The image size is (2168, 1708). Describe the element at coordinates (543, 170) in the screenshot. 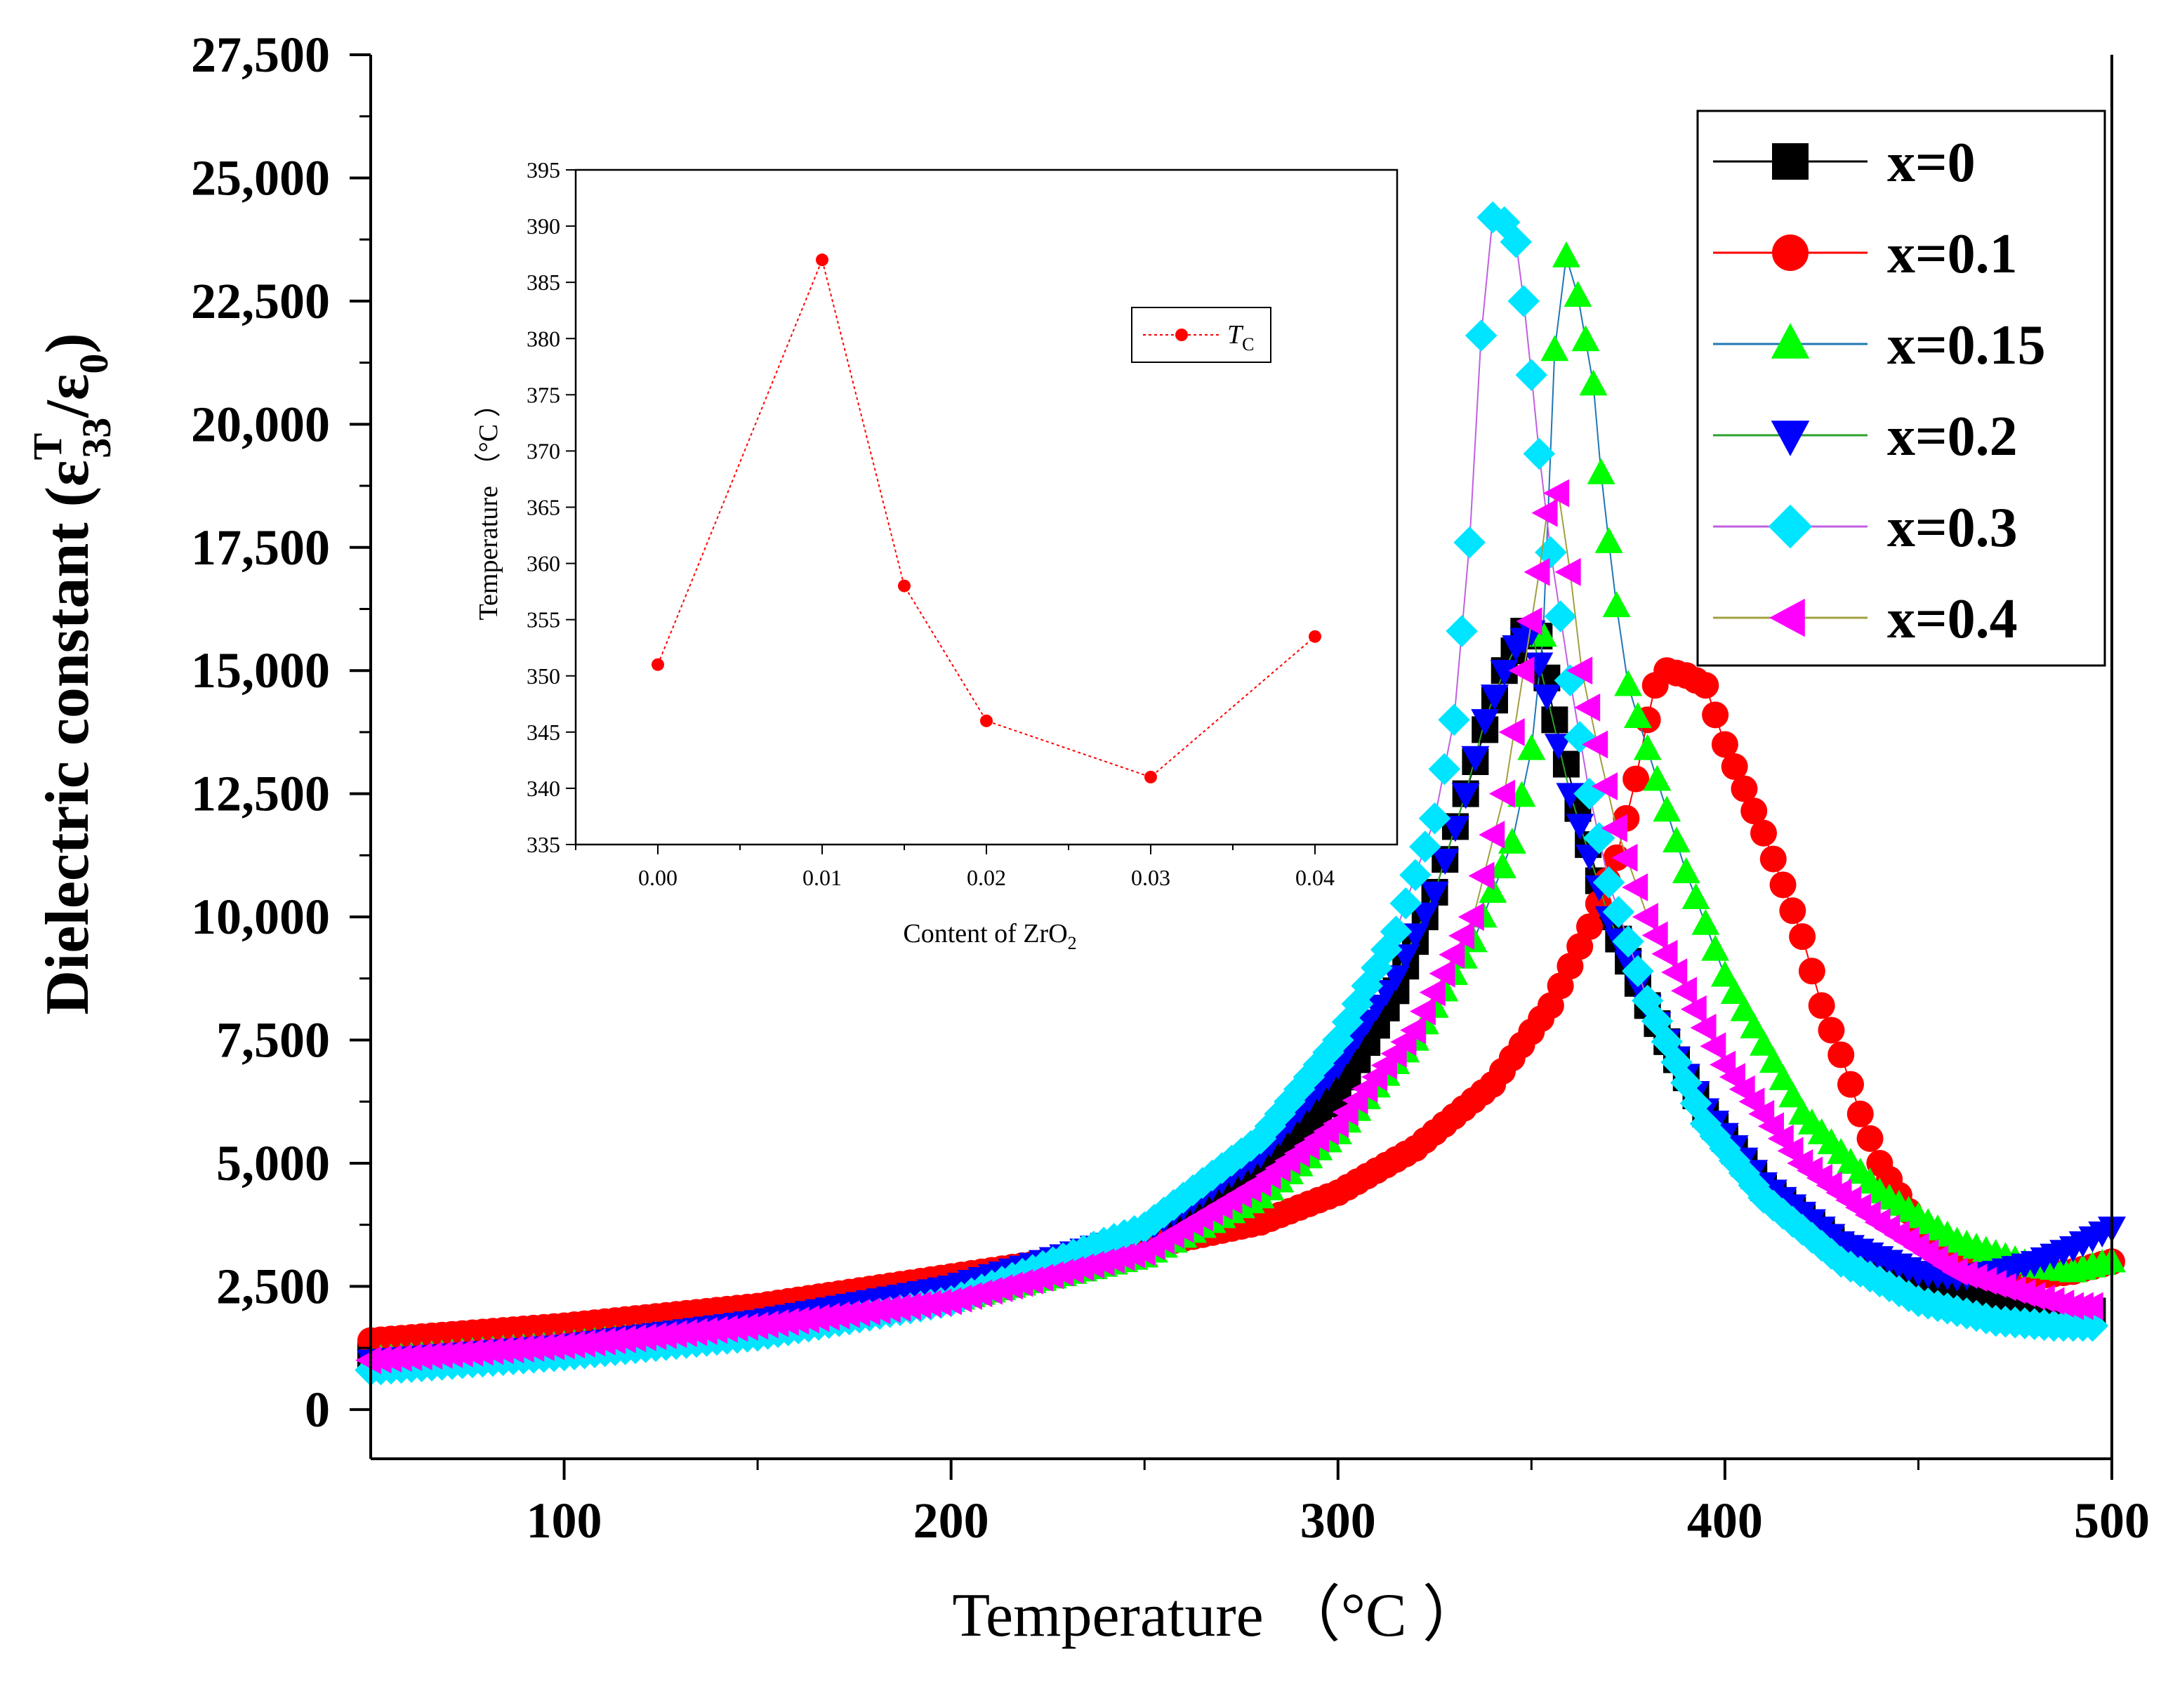

I see `inset-y-tick-label: 395` at that location.